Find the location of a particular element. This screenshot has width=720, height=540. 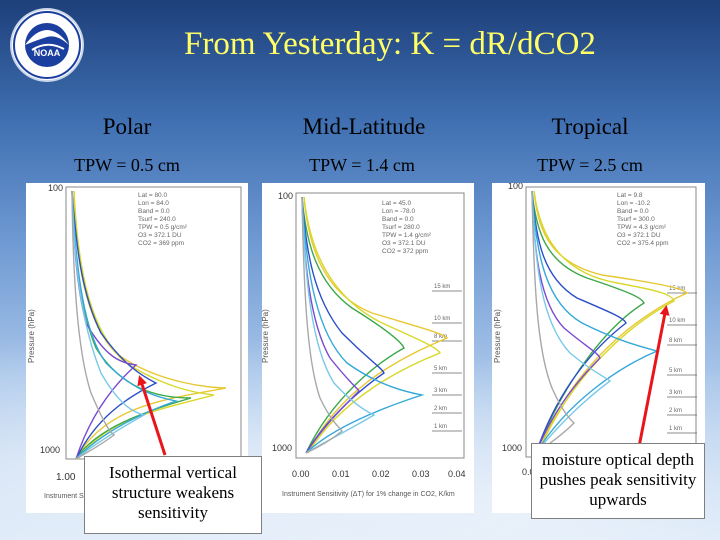

svg-text: Tsurf = 240.0 is located at coordinates (157, 219).